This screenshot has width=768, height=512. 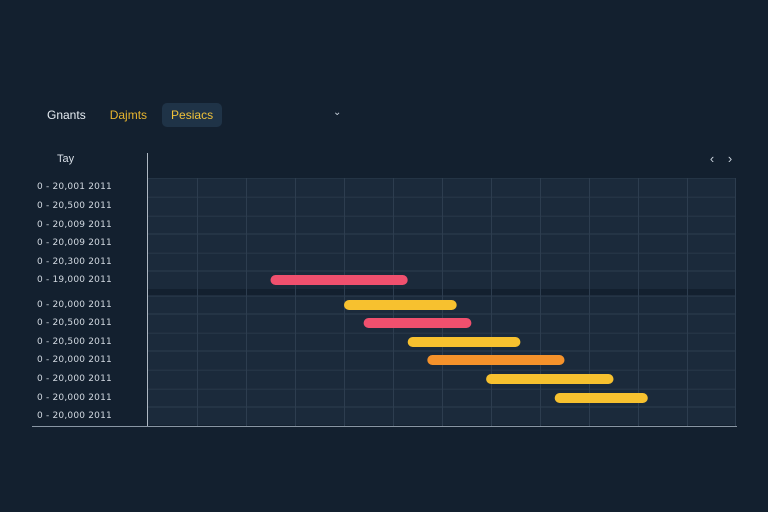 I want to click on tab-dajmts: Dajmts, so click(x=128, y=115).